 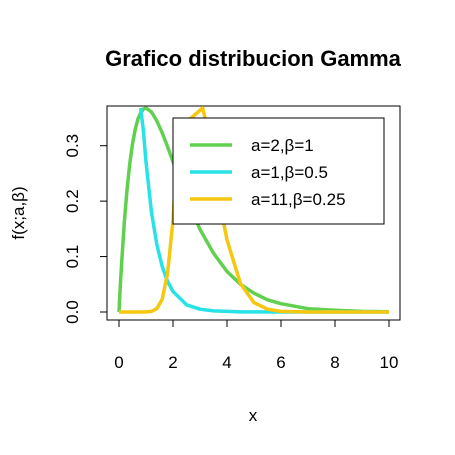 What do you see at coordinates (72, 146) in the screenshot?
I see `y-tick-label: 0.3` at bounding box center [72, 146].